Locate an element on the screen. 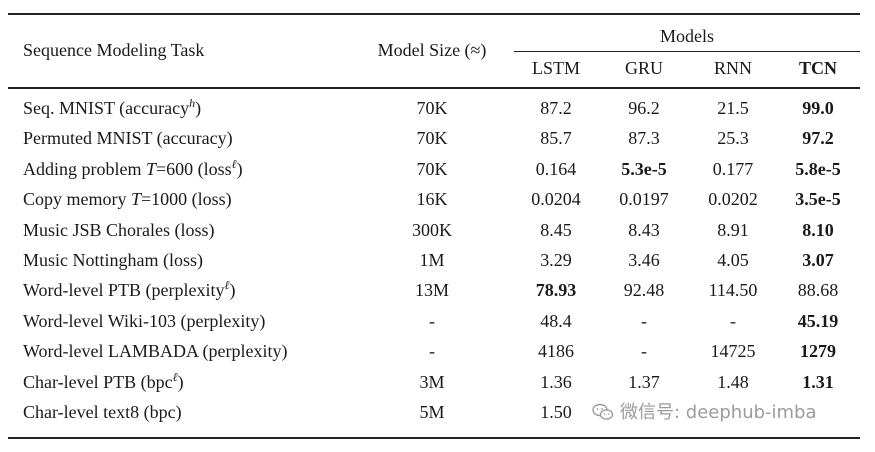  header-col-lstm: LSTM is located at coordinates (556, 68).